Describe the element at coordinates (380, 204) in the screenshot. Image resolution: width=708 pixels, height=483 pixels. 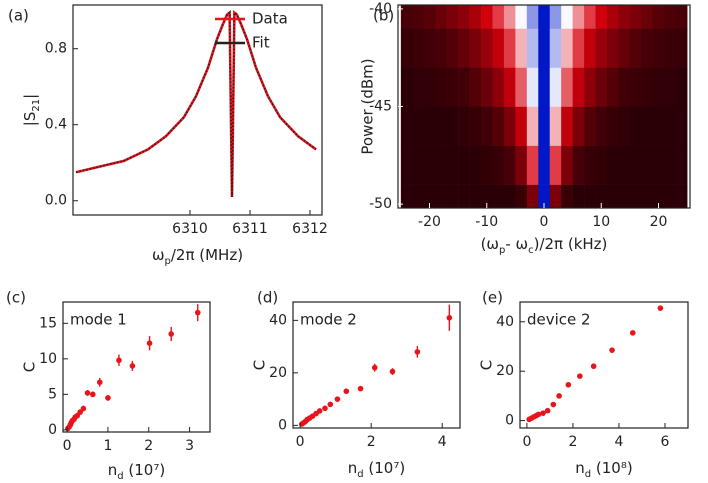
I see `y-tick-label: -50` at that location.